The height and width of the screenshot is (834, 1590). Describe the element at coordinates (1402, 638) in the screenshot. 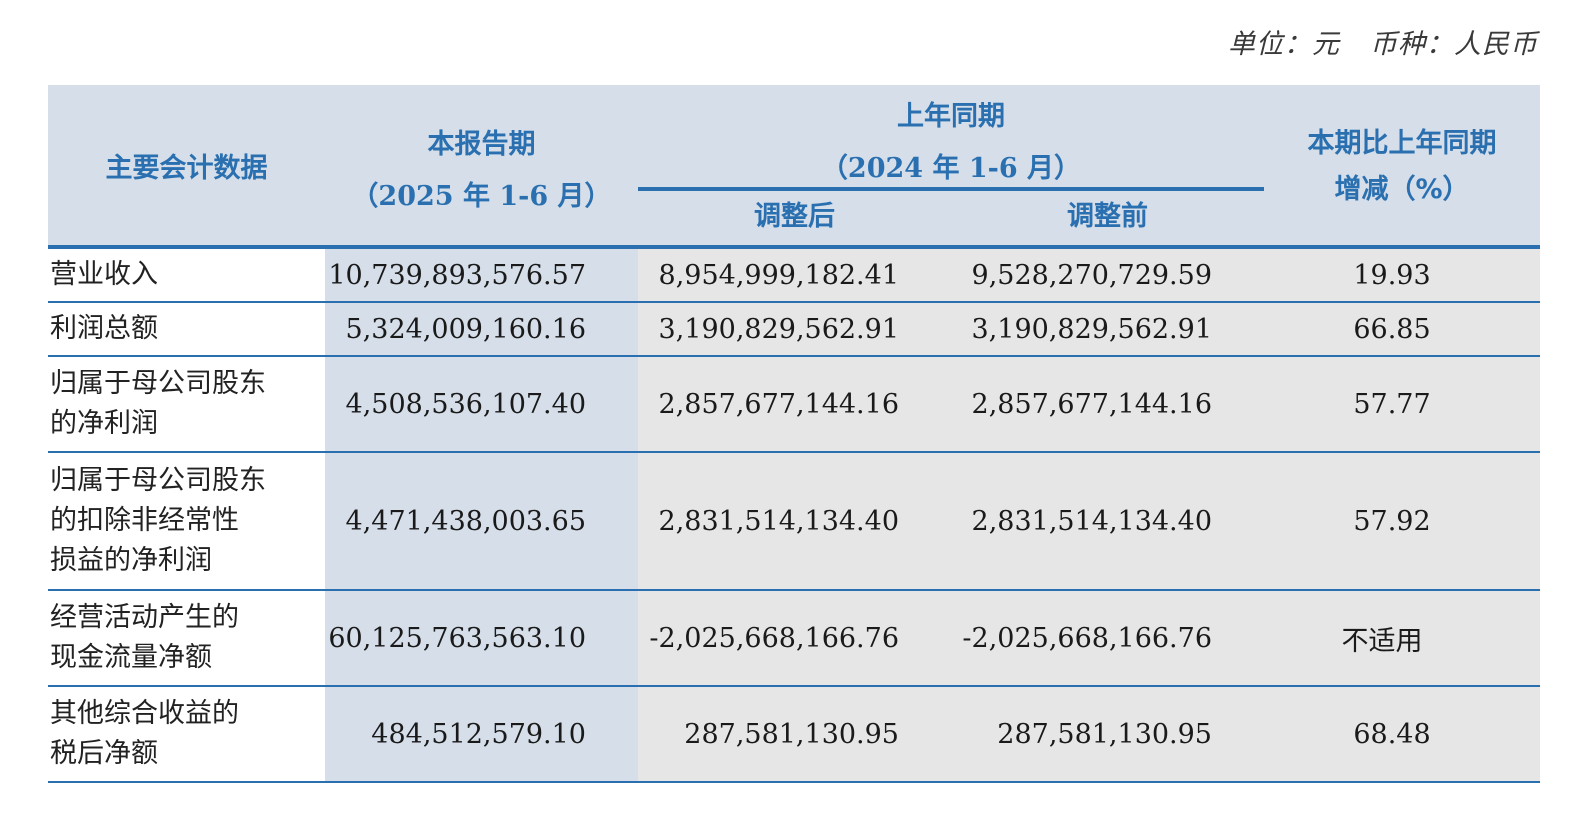

I see `change-value: 不适用` at that location.